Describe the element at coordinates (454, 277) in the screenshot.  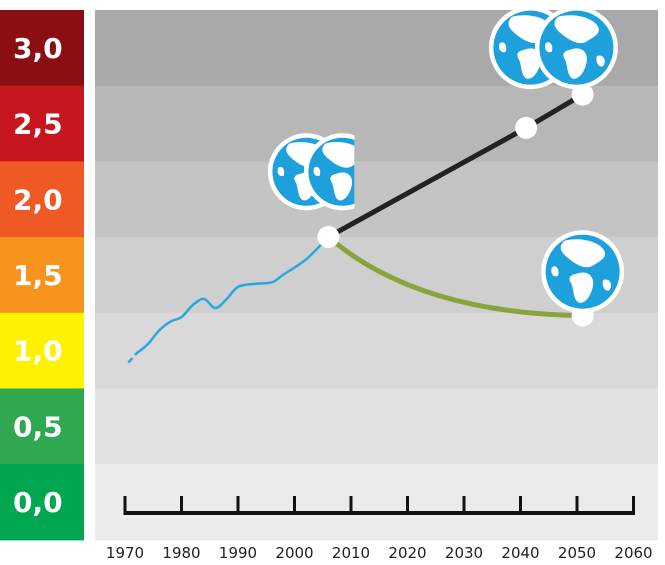
I see `low-projection-line` at that location.